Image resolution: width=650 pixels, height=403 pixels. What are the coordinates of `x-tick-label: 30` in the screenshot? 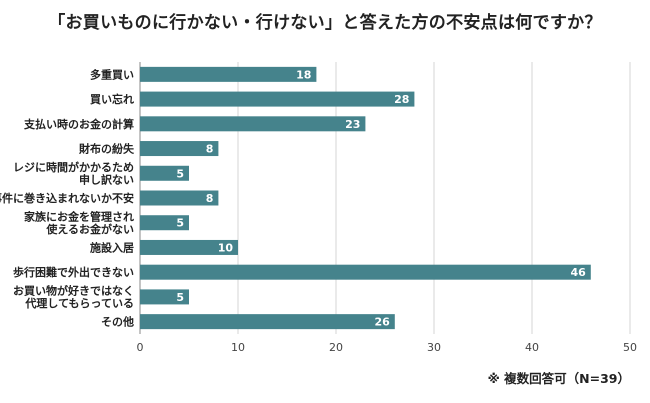 It's located at (434, 347).